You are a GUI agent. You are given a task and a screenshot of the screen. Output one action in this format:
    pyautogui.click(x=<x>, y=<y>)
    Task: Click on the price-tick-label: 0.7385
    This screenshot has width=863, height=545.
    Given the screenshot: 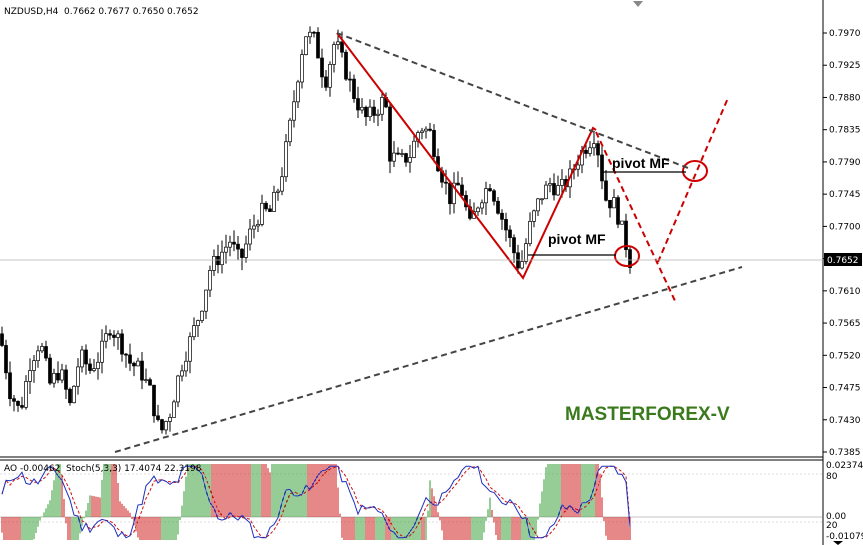 What is the action you would take?
    pyautogui.click(x=845, y=453)
    